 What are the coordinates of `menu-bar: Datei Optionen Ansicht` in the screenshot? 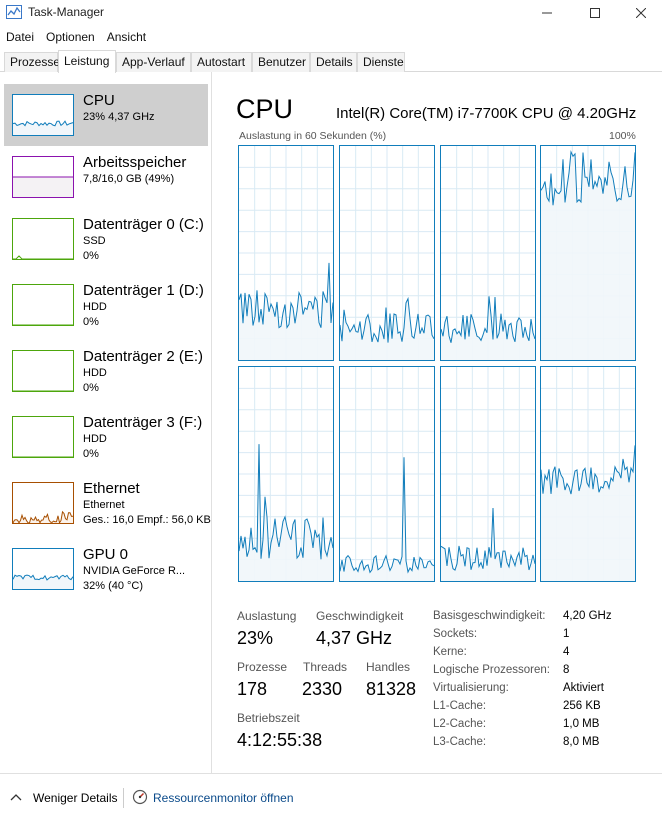 It's located at (76, 37).